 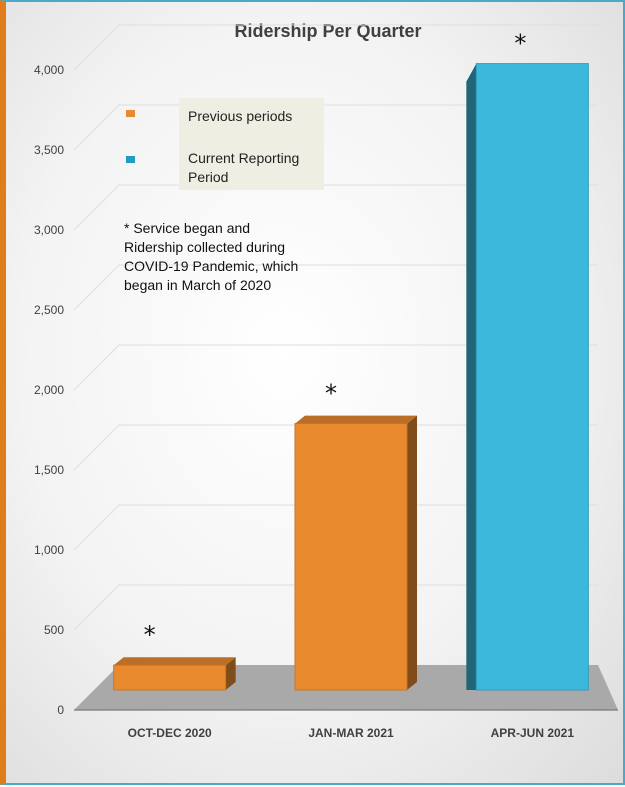 I want to click on y-tick-label: 0, so click(x=60, y=710).